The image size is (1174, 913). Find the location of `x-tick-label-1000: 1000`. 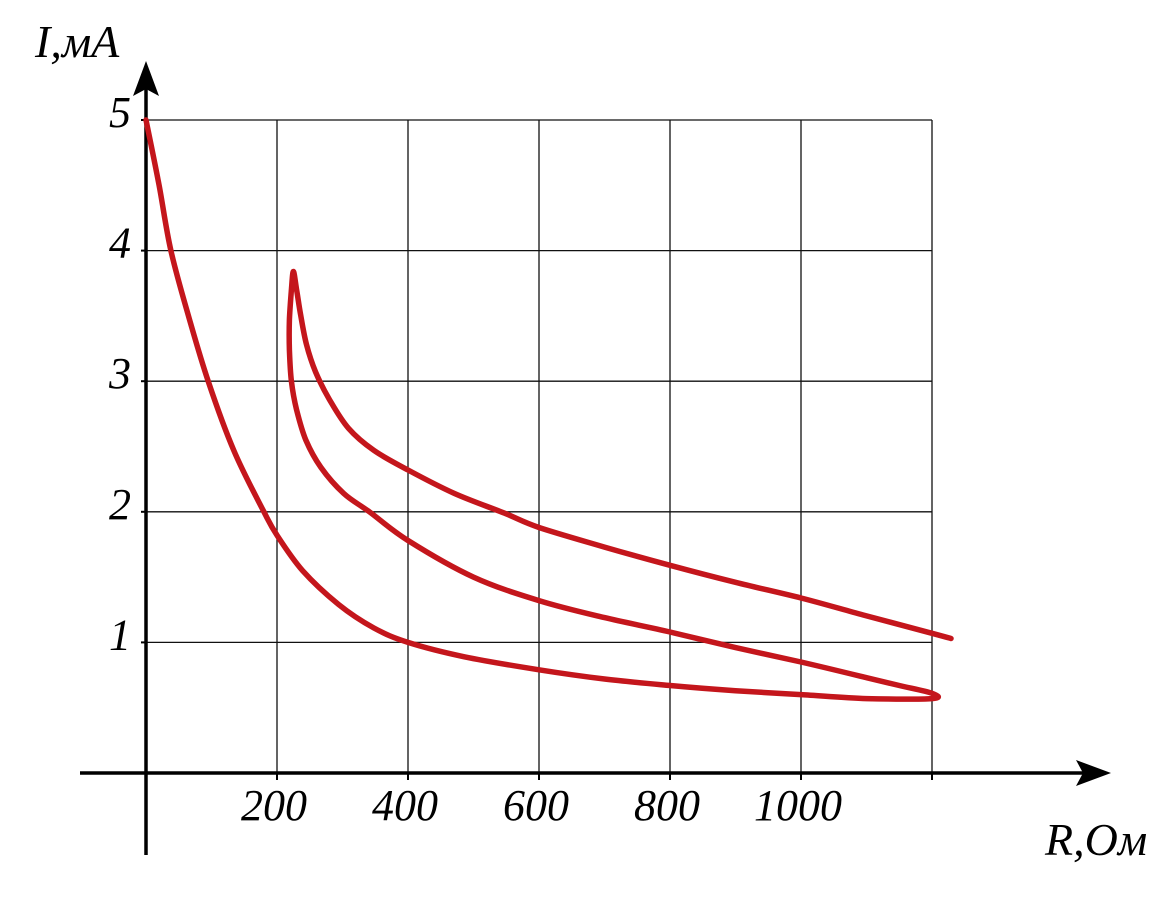

x-tick-label-1000: 1000 is located at coordinates (798, 805).